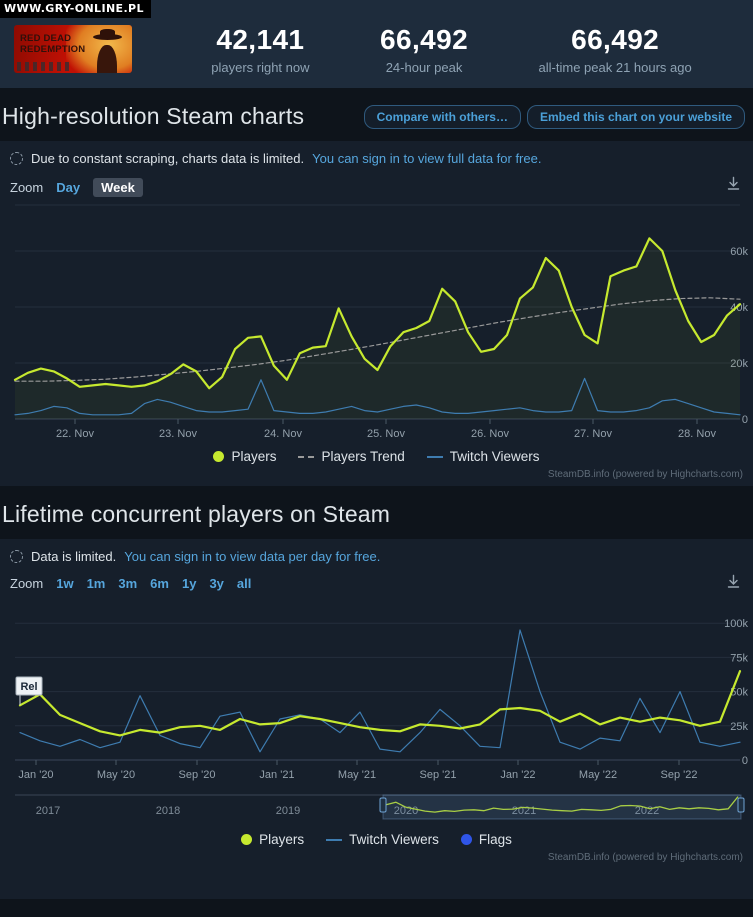  I want to click on legend-item-players-trend: Players Trend, so click(351, 456).